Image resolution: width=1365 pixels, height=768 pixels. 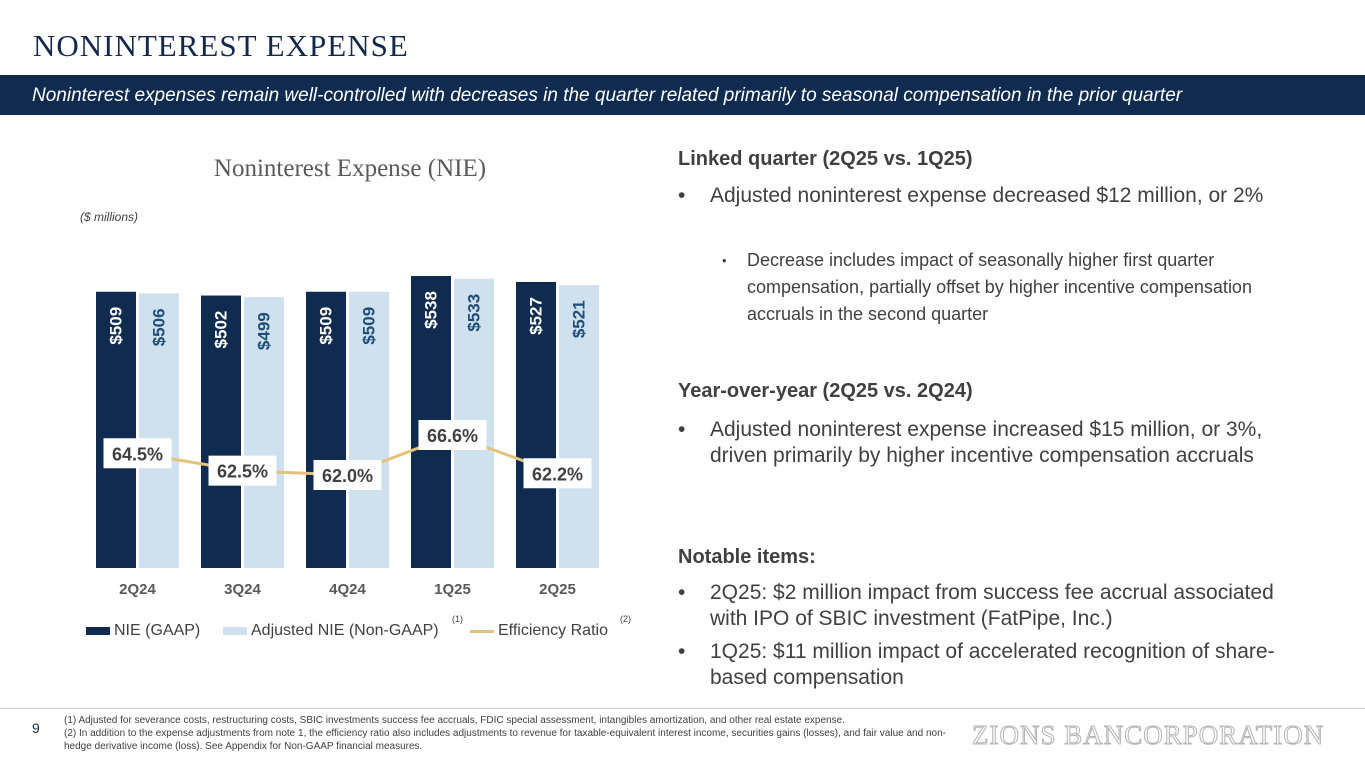 I want to click on data-label-adjusted-nie: $533, so click(x=474, y=313).